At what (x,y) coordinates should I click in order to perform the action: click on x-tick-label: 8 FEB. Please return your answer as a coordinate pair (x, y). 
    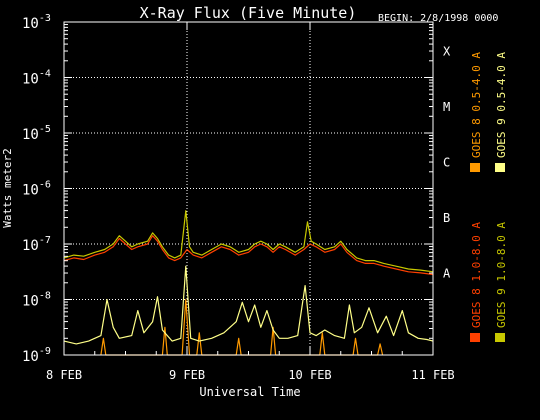
    Looking at the image, I should click on (64, 375).